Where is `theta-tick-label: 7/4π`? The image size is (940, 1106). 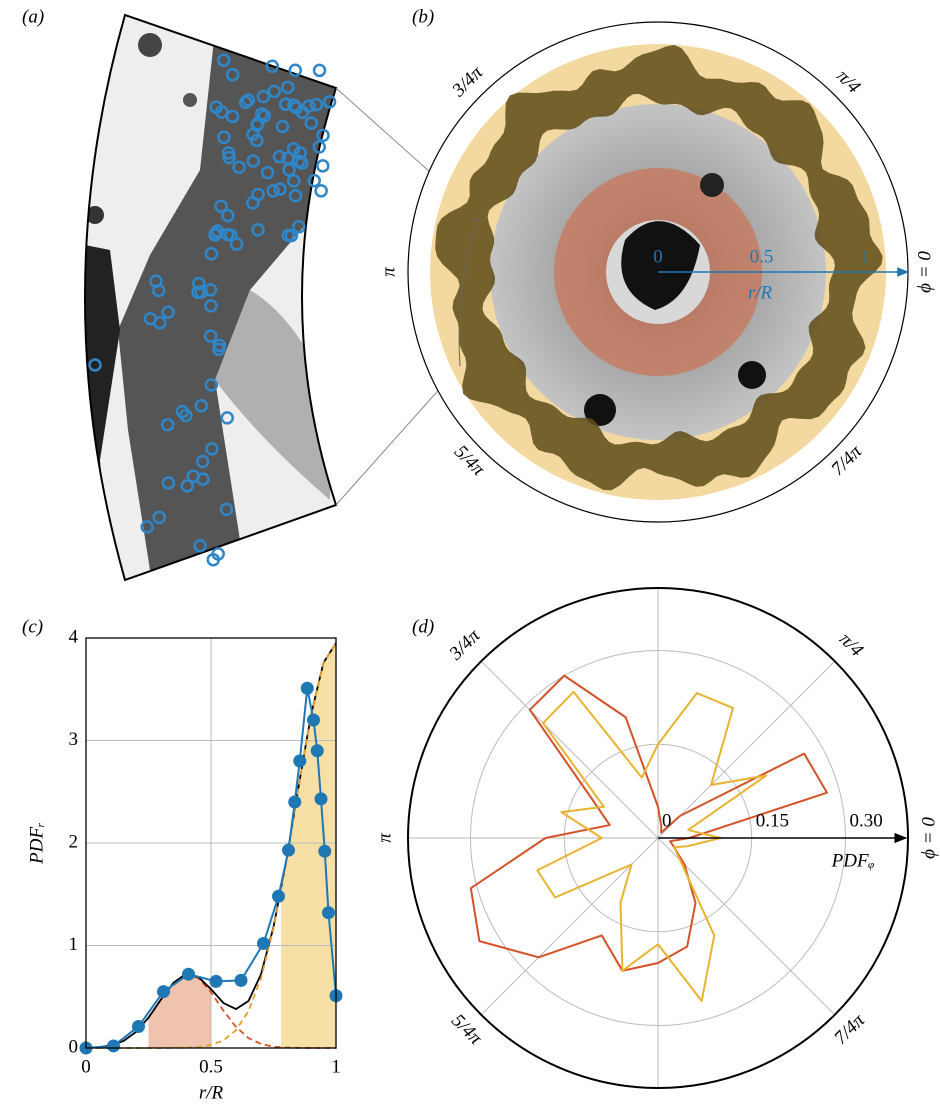
theta-tick-label: 7/4π is located at coordinates (849, 1029).